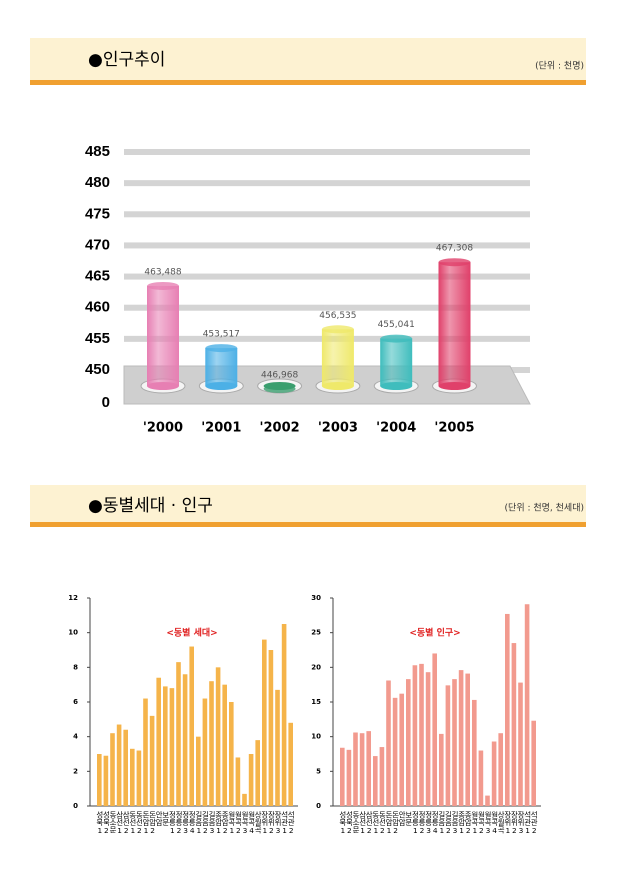  Describe the element at coordinates (97, 338) in the screenshot. I see `y-tick-label: 455` at that location.